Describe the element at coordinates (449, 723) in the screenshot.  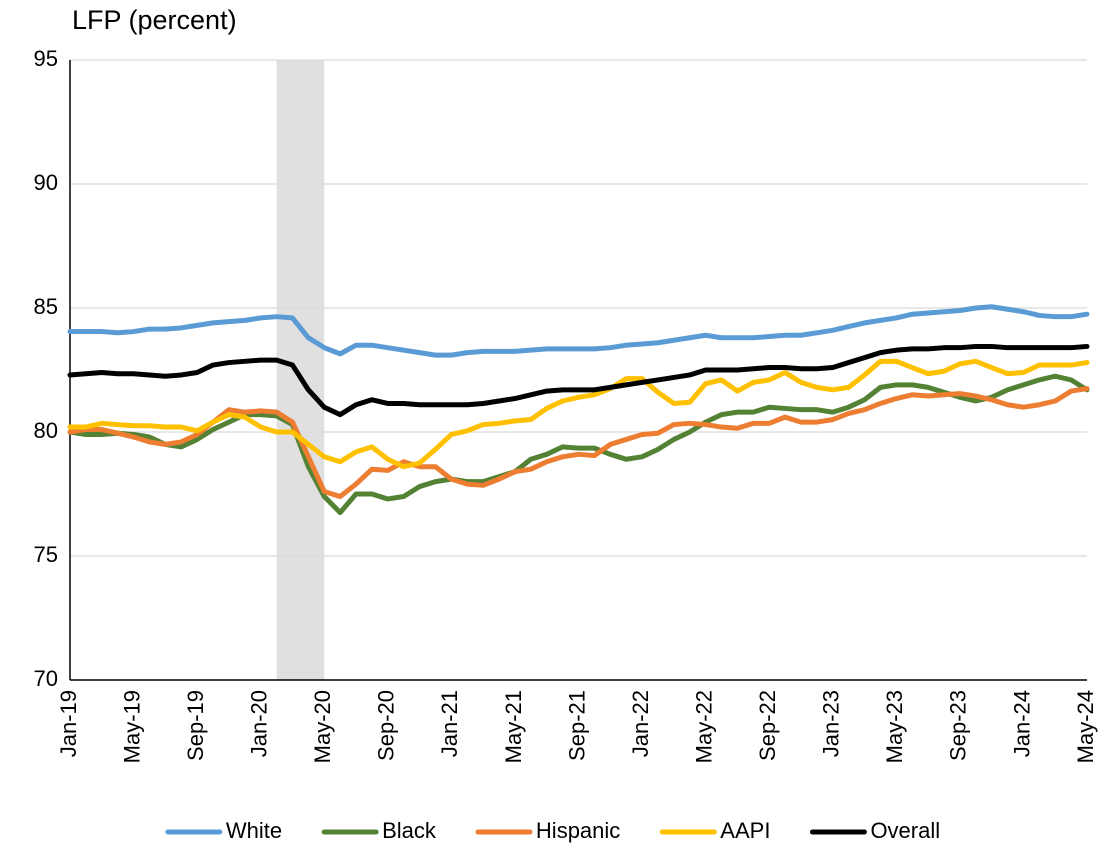
I see `x-tick-label: Jan-21` at that location.